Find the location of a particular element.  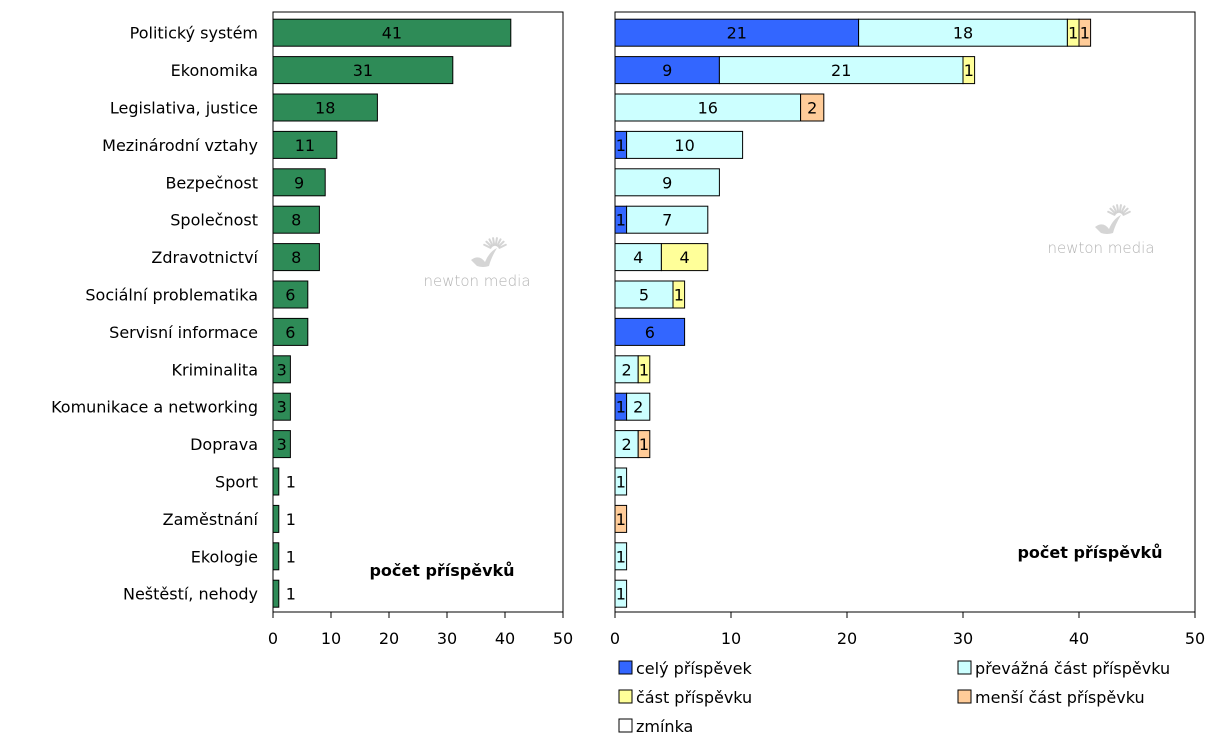

right-bar-spolecnost-prevazna-cast-prispevku is located at coordinates (667, 219).